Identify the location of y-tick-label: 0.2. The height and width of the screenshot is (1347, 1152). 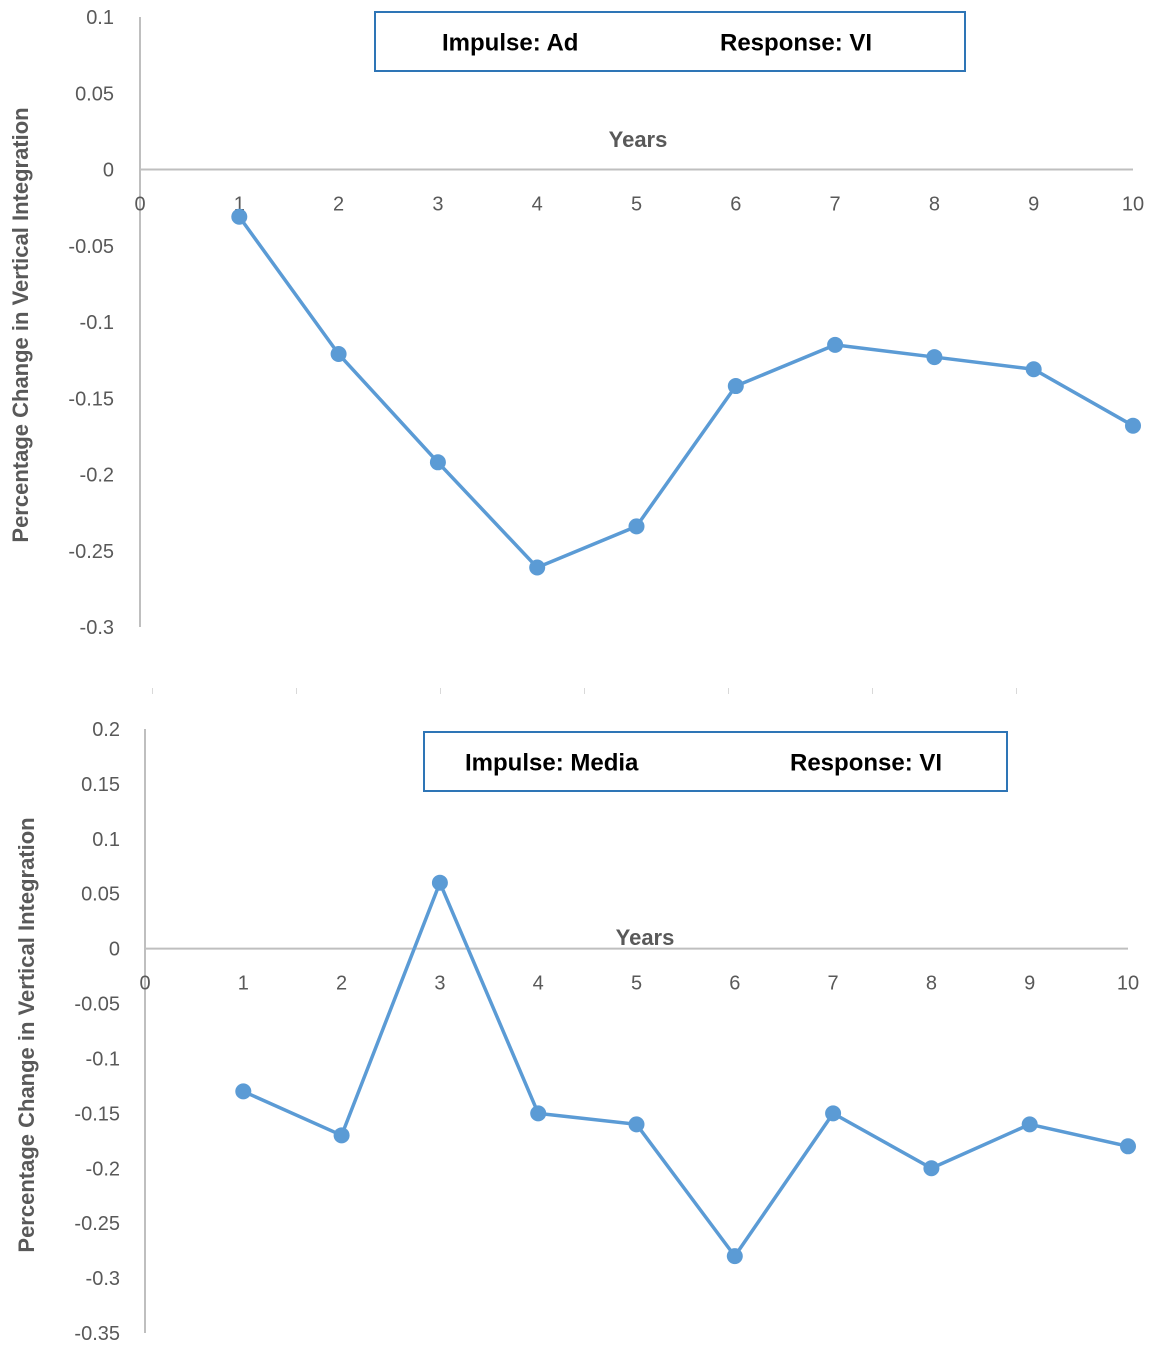
(106, 730).